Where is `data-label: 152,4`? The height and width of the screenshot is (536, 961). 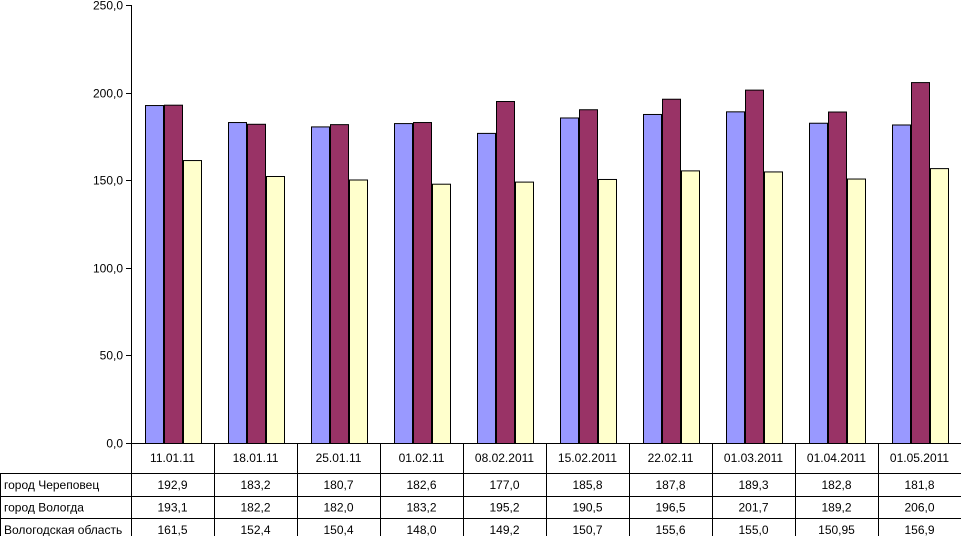 data-label: 152,4 is located at coordinates (255, 529).